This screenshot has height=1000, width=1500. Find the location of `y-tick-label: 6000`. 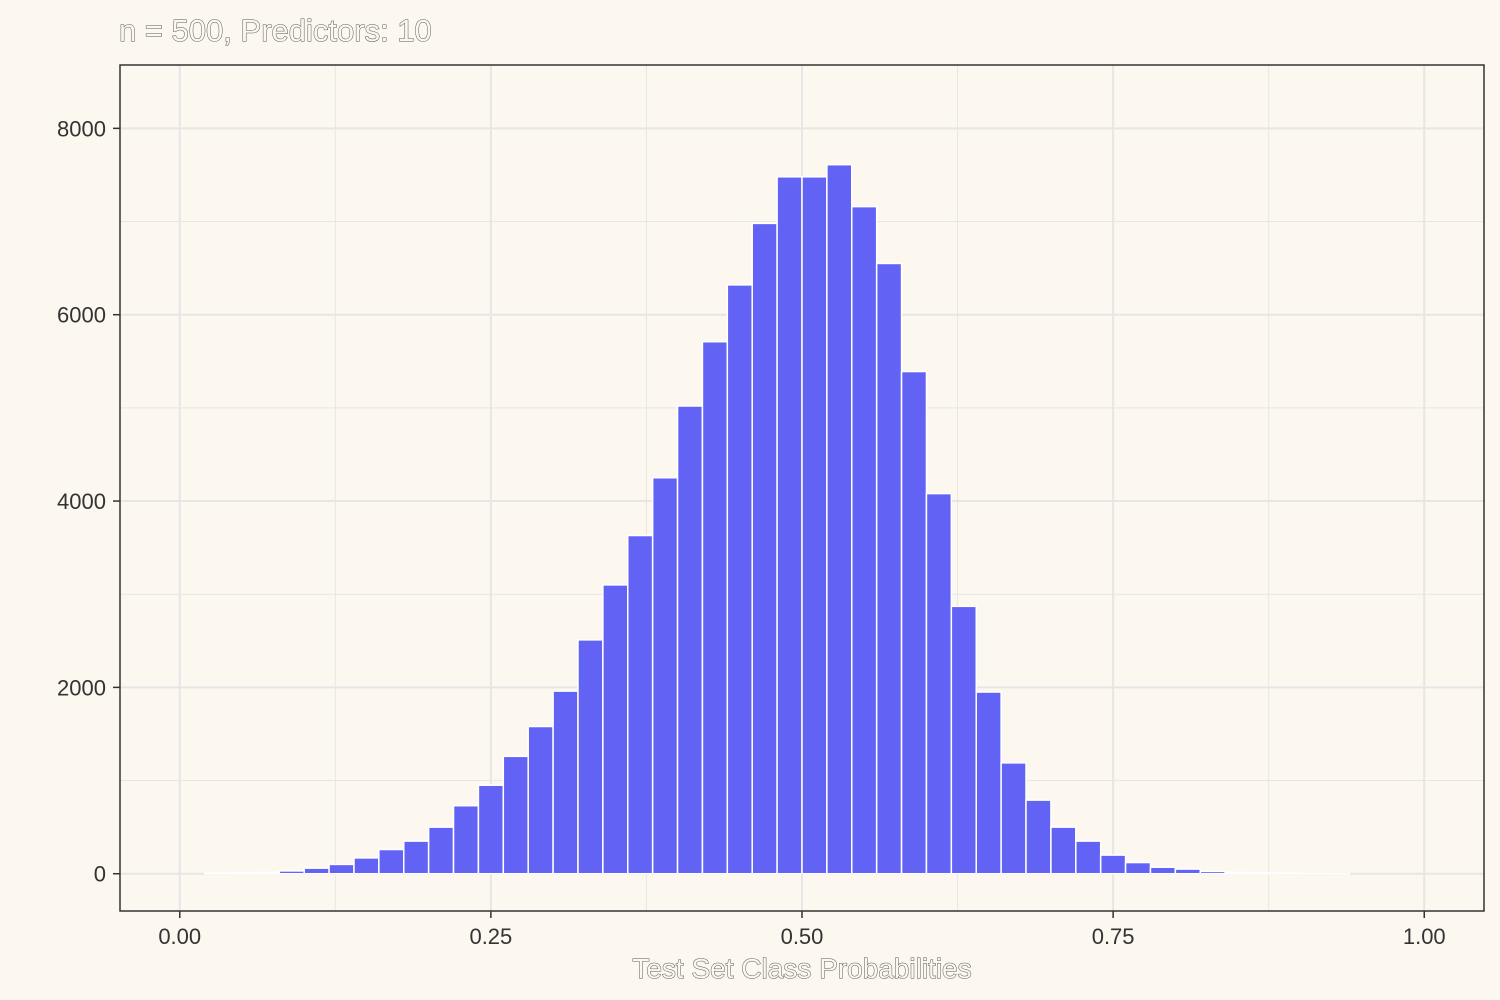

y-tick-label: 6000 is located at coordinates (81, 315).